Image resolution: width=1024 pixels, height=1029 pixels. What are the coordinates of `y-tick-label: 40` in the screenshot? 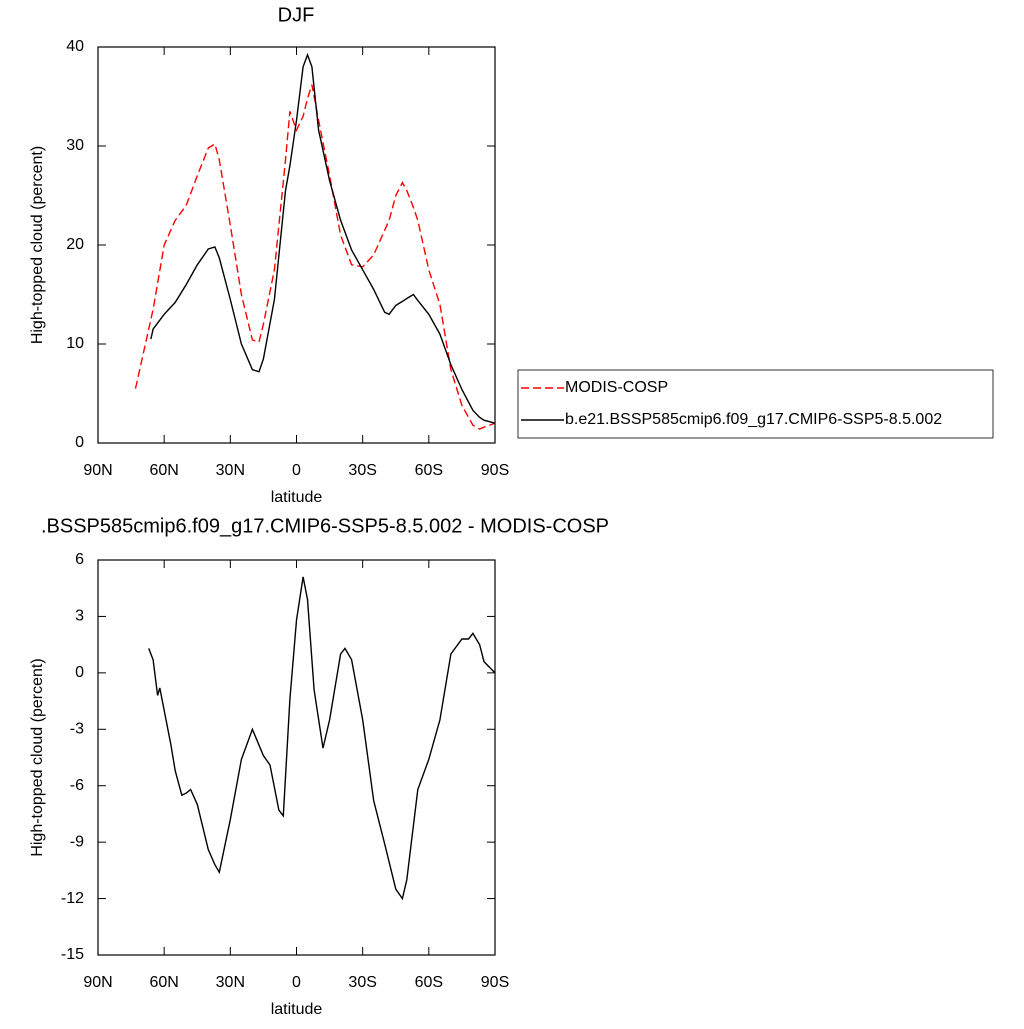 It's located at (75, 46).